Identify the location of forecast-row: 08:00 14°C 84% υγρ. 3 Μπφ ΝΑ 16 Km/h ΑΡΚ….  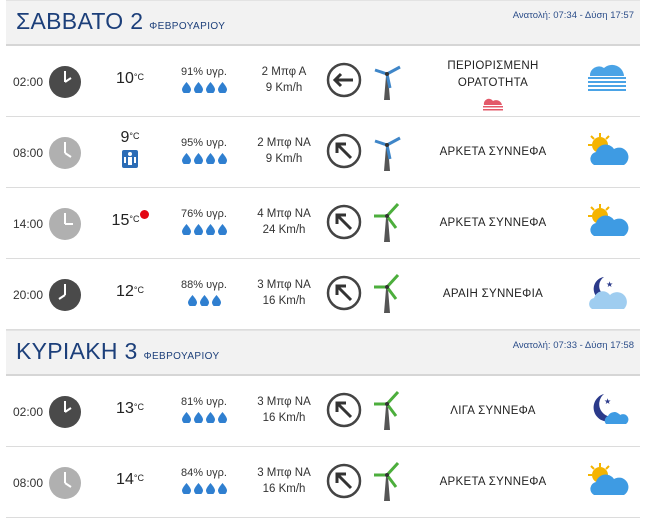
(323, 482).